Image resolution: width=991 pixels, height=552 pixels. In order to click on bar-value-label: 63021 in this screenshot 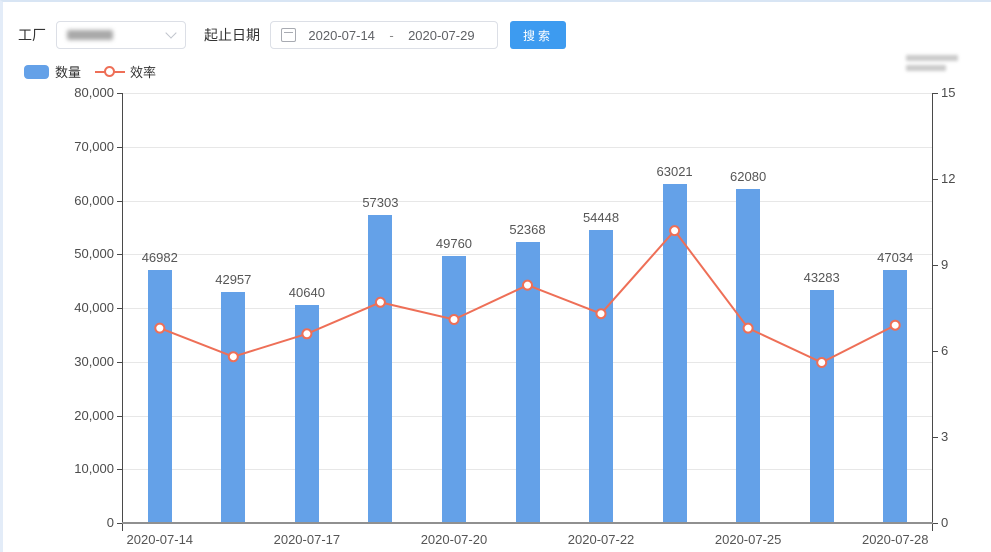, I will do `click(674, 172)`.